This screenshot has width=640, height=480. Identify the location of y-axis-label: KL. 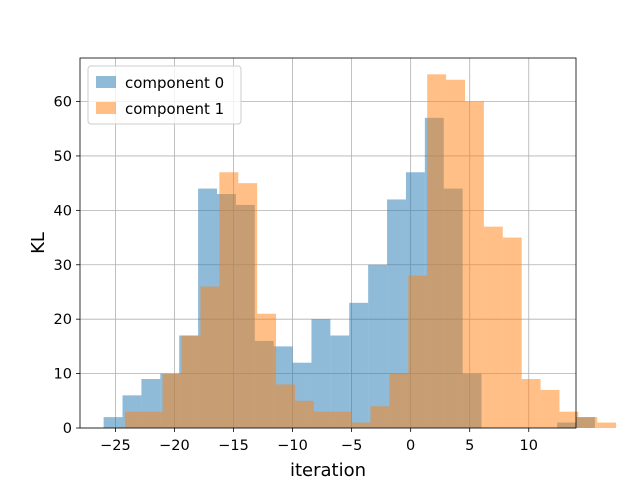
(38, 243).